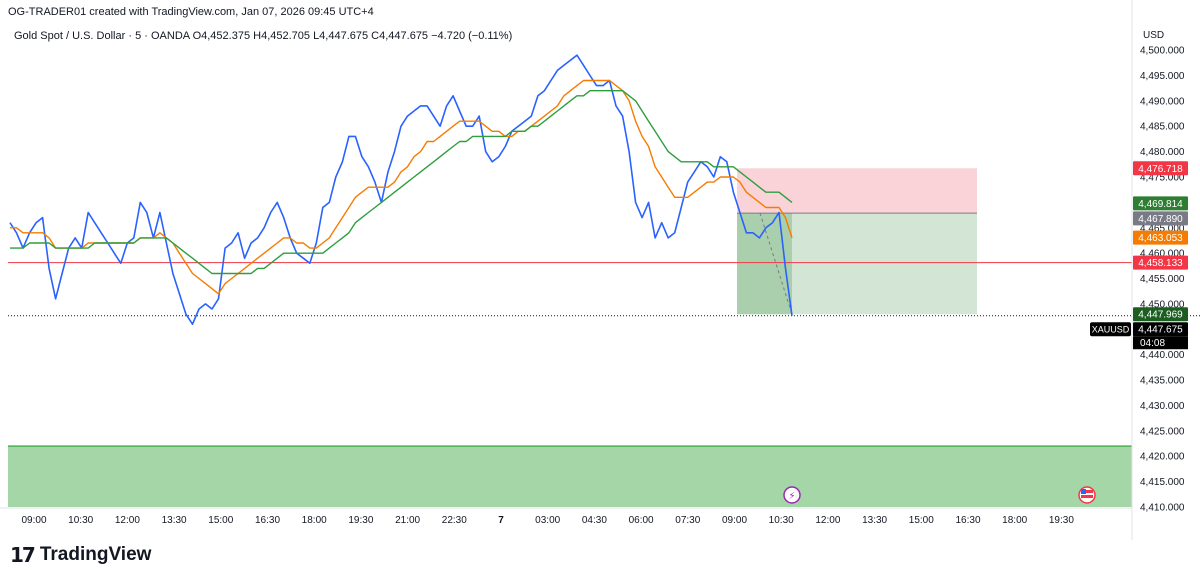  Describe the element at coordinates (70, 36) in the screenshot. I see `symbol-name: Gold Spot / U.S. Dollar` at that location.